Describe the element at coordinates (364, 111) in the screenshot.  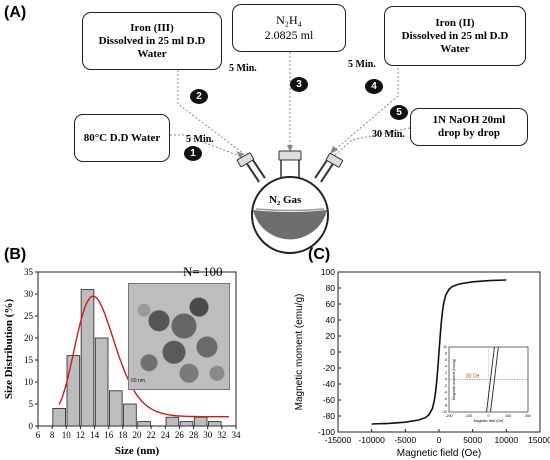
I see `arrow-iron2` at that location.